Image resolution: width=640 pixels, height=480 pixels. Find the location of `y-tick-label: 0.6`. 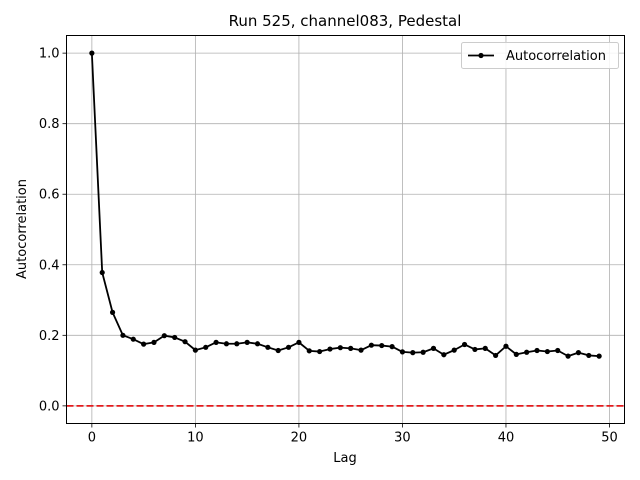

y-tick-label: 0.6 is located at coordinates (49, 195).